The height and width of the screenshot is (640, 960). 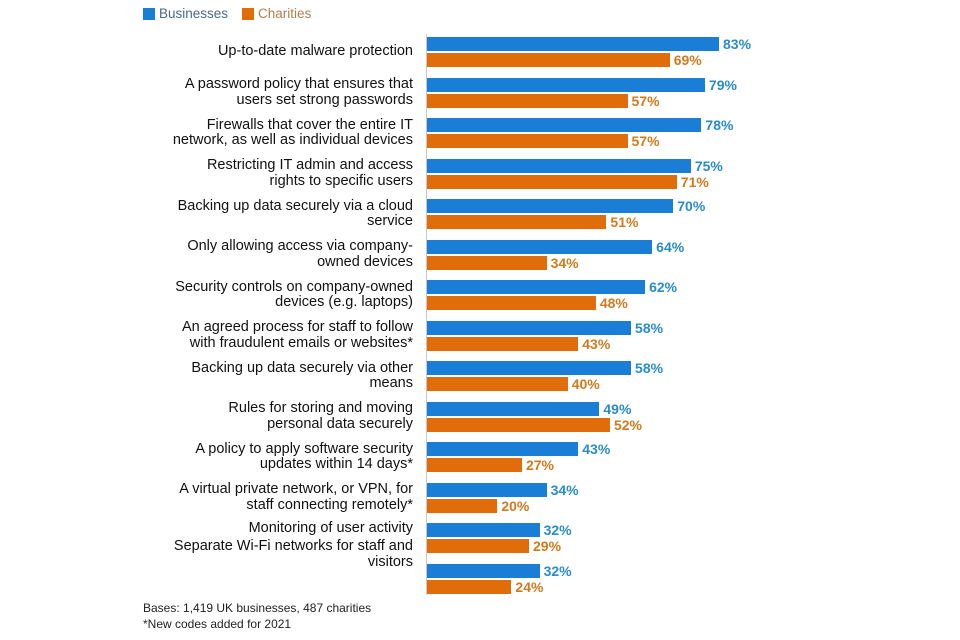 What do you see at coordinates (390, 221) in the screenshot?
I see `category-label-line: service` at bounding box center [390, 221].